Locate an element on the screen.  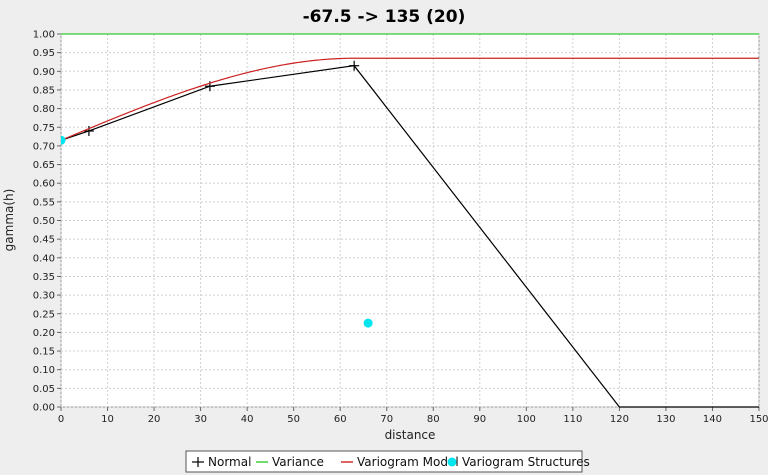
y-tick-label: 0.65 is located at coordinates (44, 165).